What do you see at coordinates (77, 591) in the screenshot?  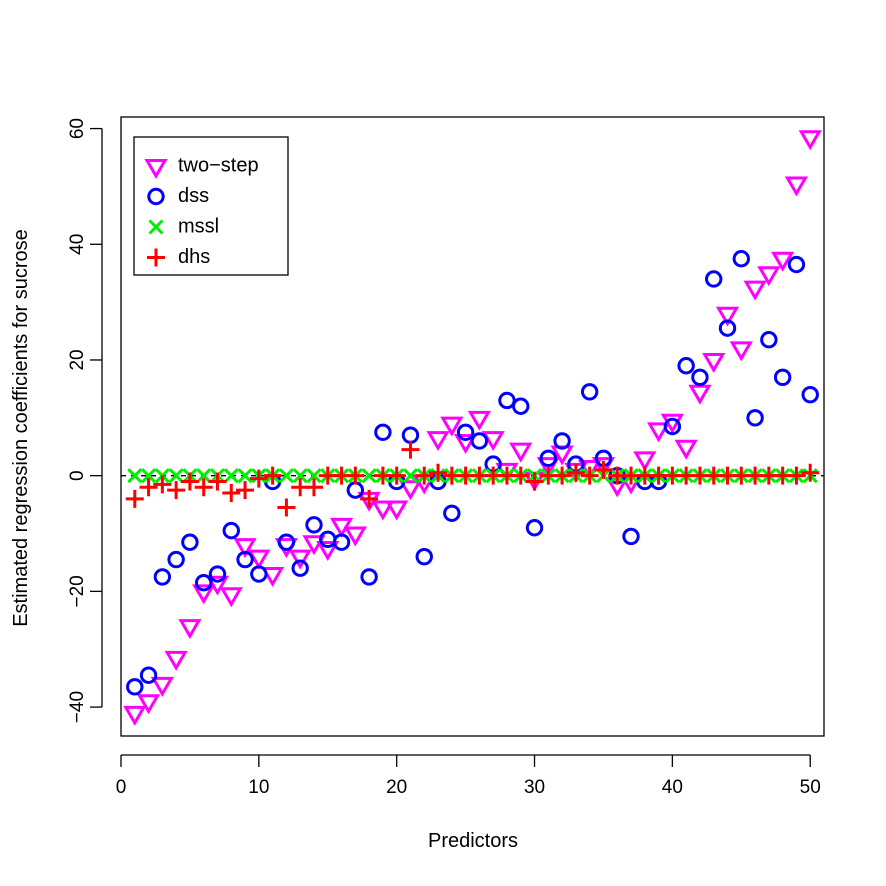 I see `y-tick-label: −20` at bounding box center [77, 591].